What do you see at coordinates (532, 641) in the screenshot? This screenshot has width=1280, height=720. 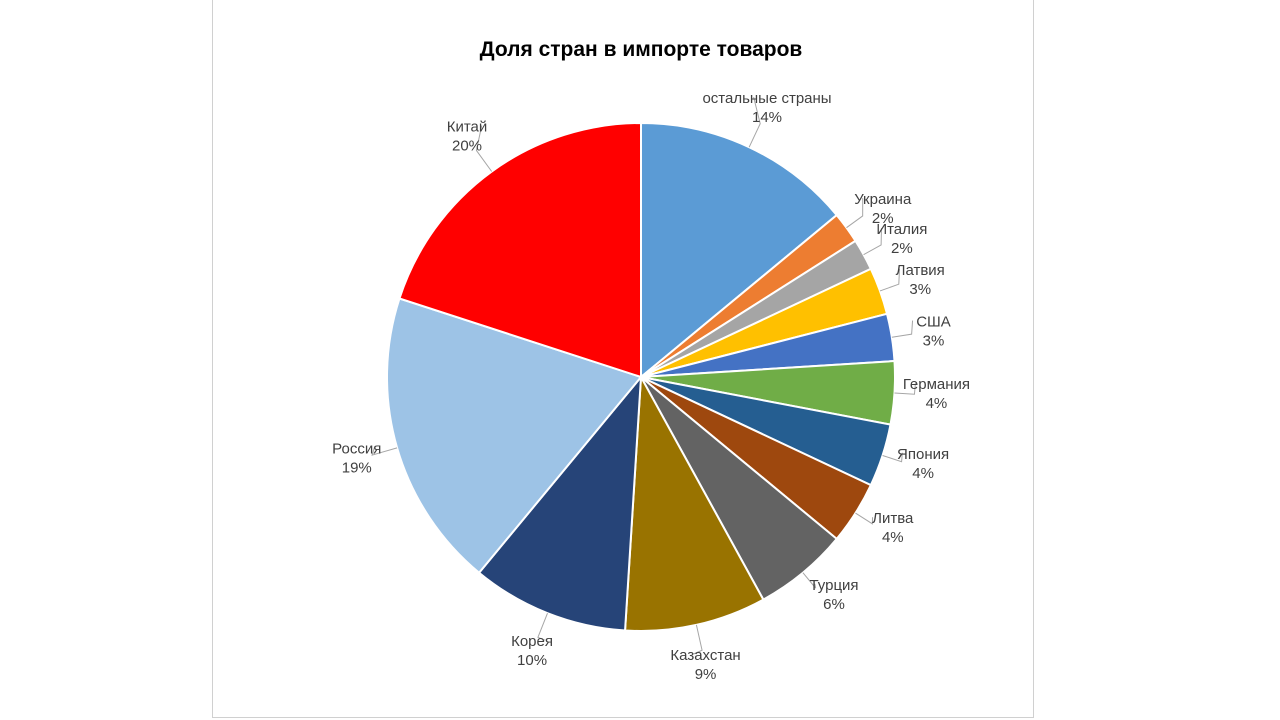 I see `slice-name-label-10: Корея` at bounding box center [532, 641].